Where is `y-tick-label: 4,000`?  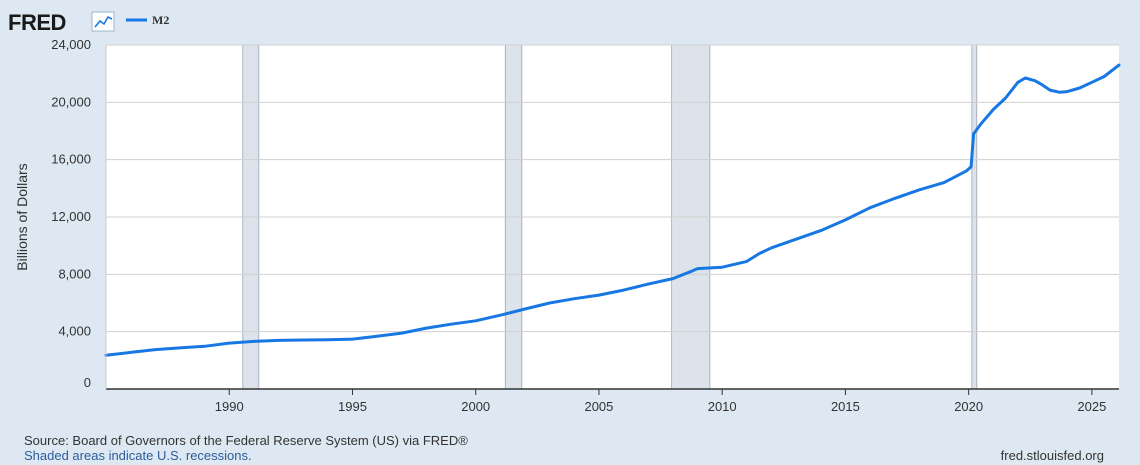
y-tick-label: 4,000 is located at coordinates (74, 331).